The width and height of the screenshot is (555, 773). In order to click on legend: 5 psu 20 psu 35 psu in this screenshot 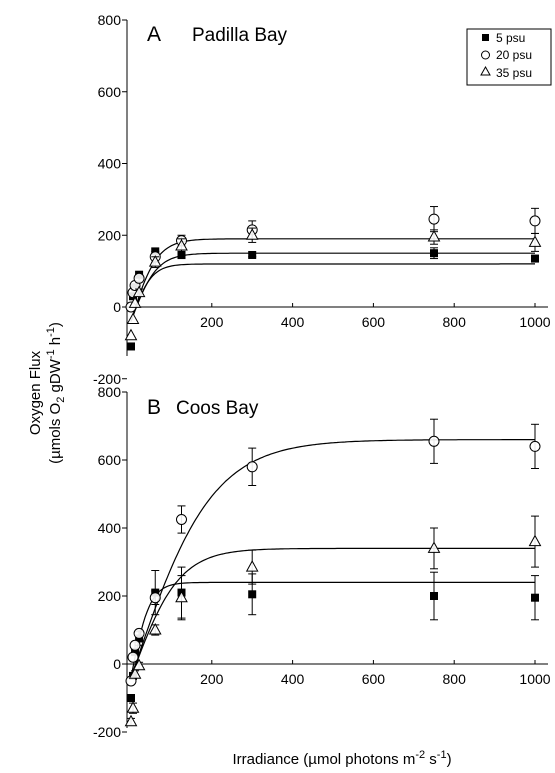, I will do `click(509, 57)`.